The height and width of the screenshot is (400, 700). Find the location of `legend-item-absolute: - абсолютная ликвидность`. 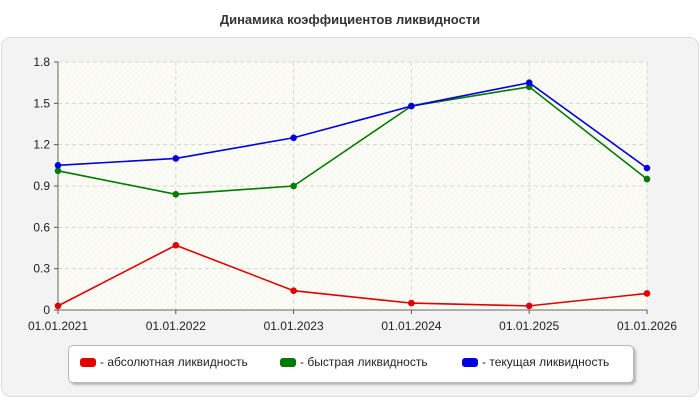

legend-item-absolute: - абсолютная ликвидность is located at coordinates (164, 362).